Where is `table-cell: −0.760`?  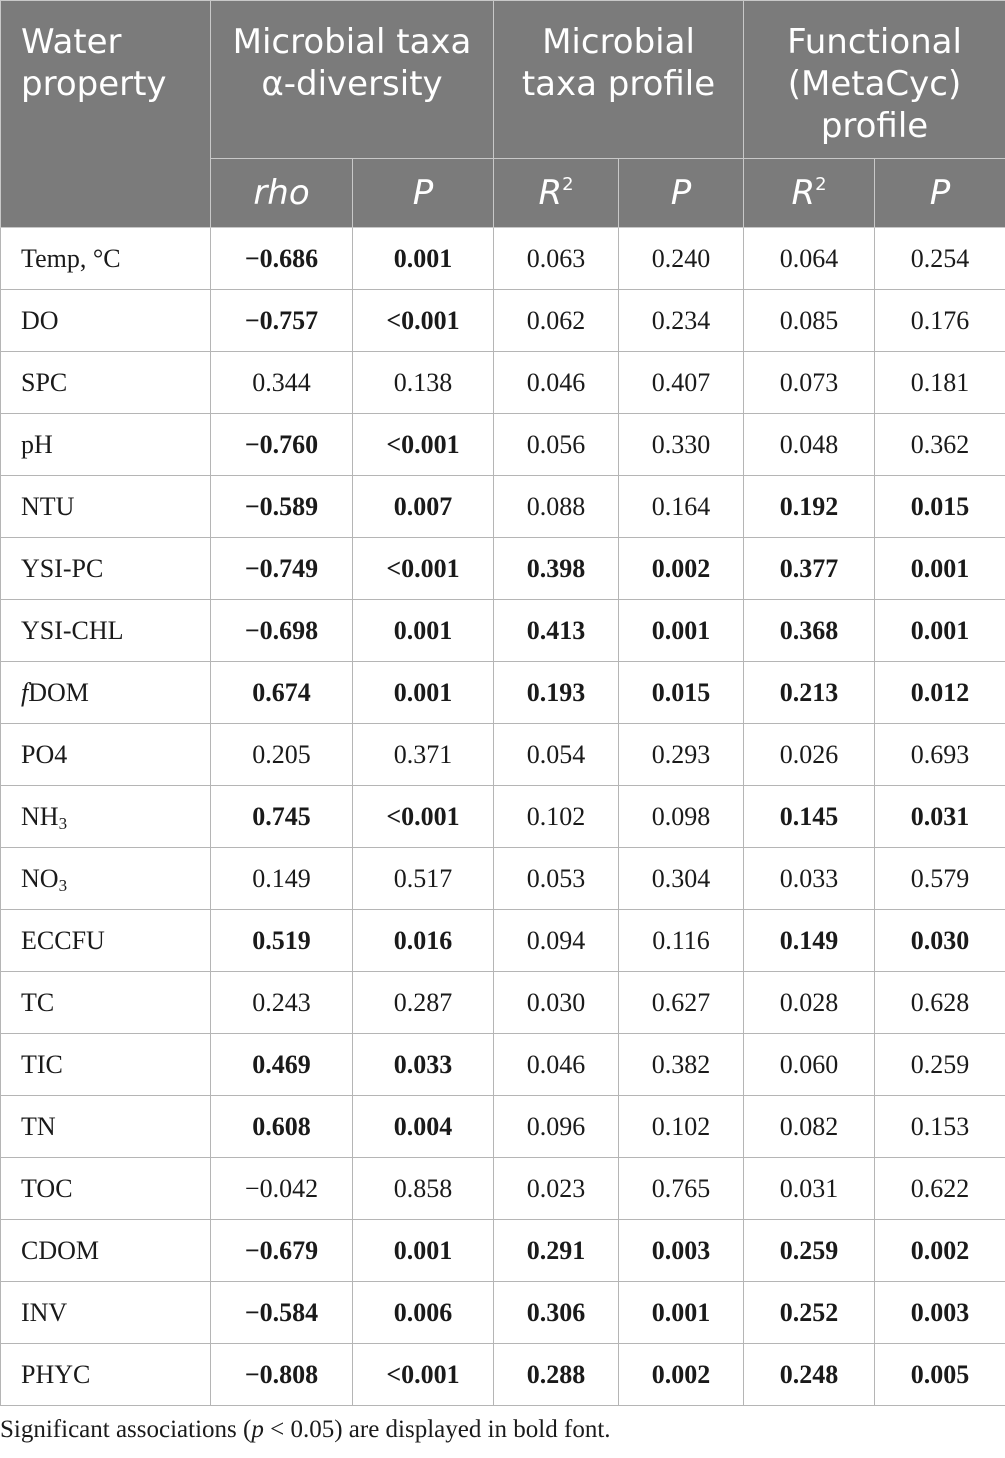 table-cell: −0.760 is located at coordinates (281, 444).